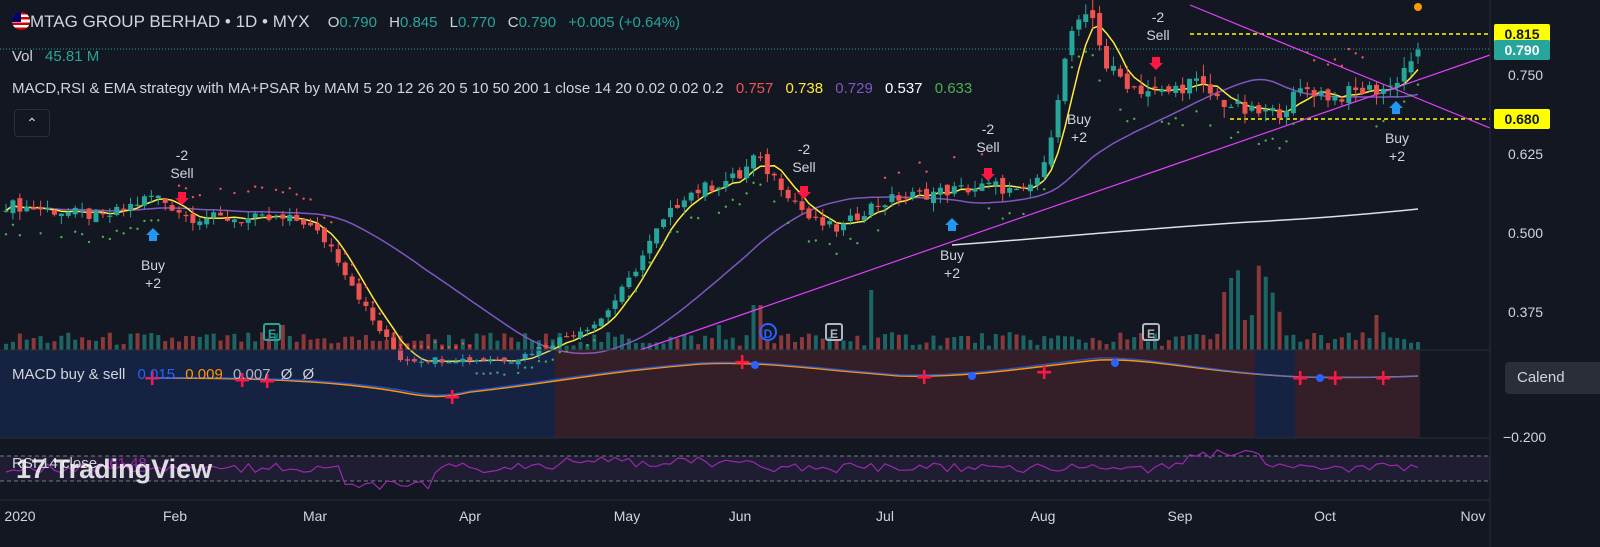  What do you see at coordinates (712, 470) in the screenshot?
I see `rsi-line` at bounding box center [712, 470].